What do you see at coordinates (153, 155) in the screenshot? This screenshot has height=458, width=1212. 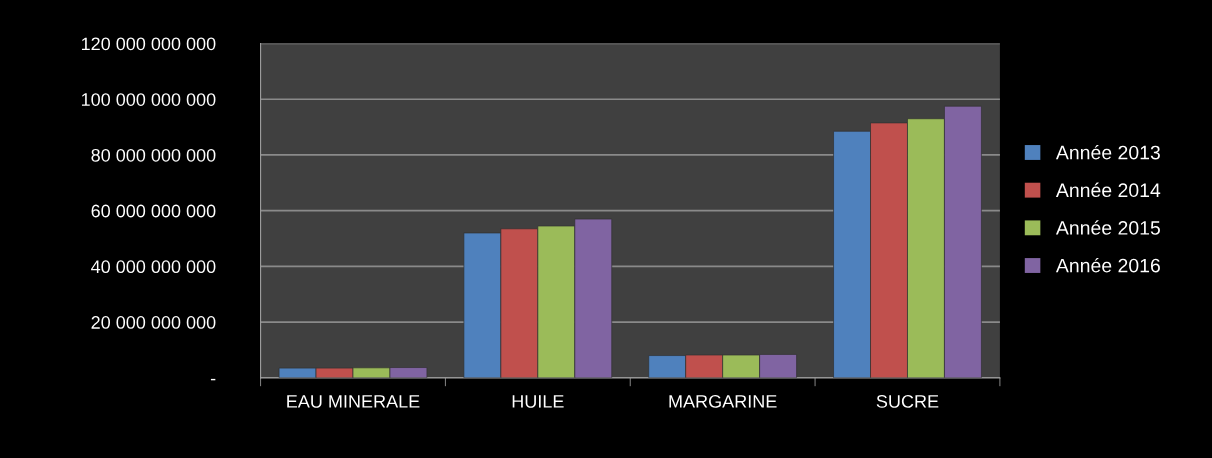 I see `y-tick-label: 80 000 000 000` at bounding box center [153, 155].